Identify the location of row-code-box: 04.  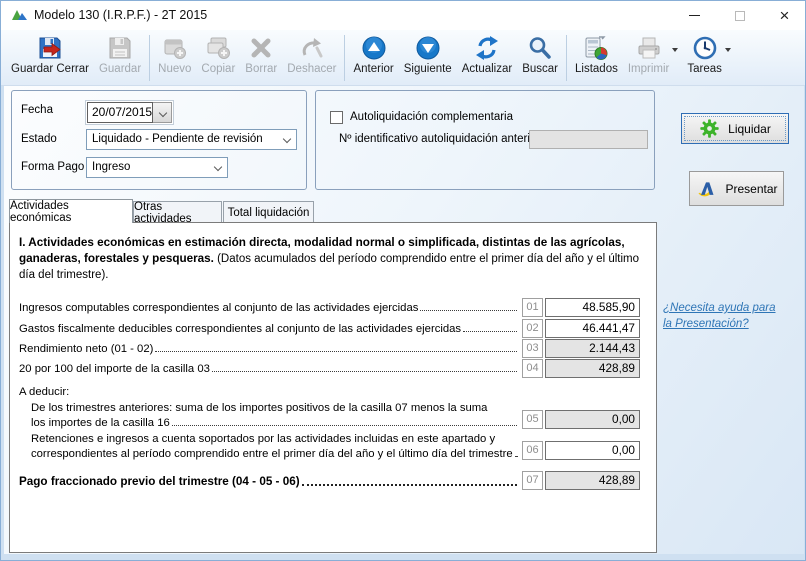
(532, 368).